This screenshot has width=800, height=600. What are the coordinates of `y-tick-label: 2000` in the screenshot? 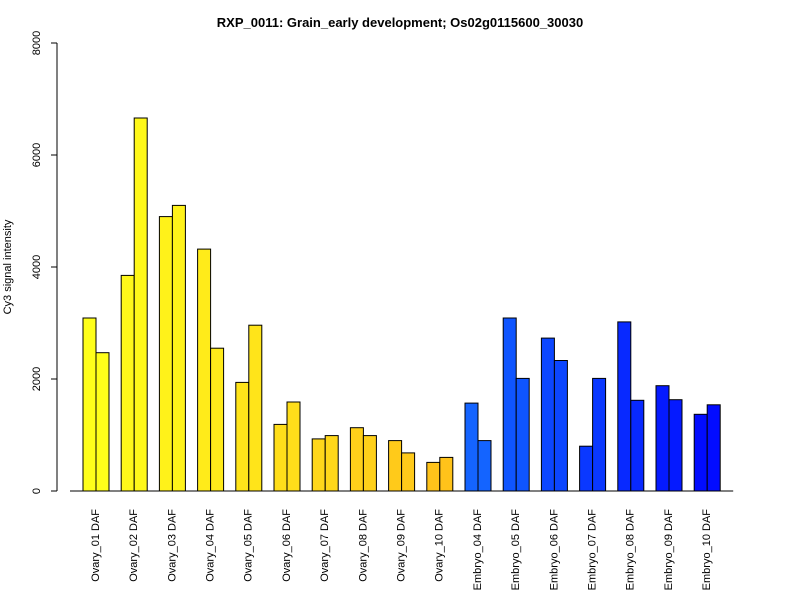 It's located at (37, 379).